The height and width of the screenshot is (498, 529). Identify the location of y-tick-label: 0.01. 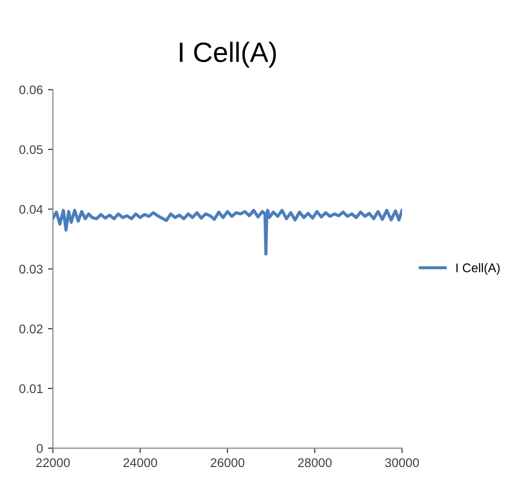
(31, 389).